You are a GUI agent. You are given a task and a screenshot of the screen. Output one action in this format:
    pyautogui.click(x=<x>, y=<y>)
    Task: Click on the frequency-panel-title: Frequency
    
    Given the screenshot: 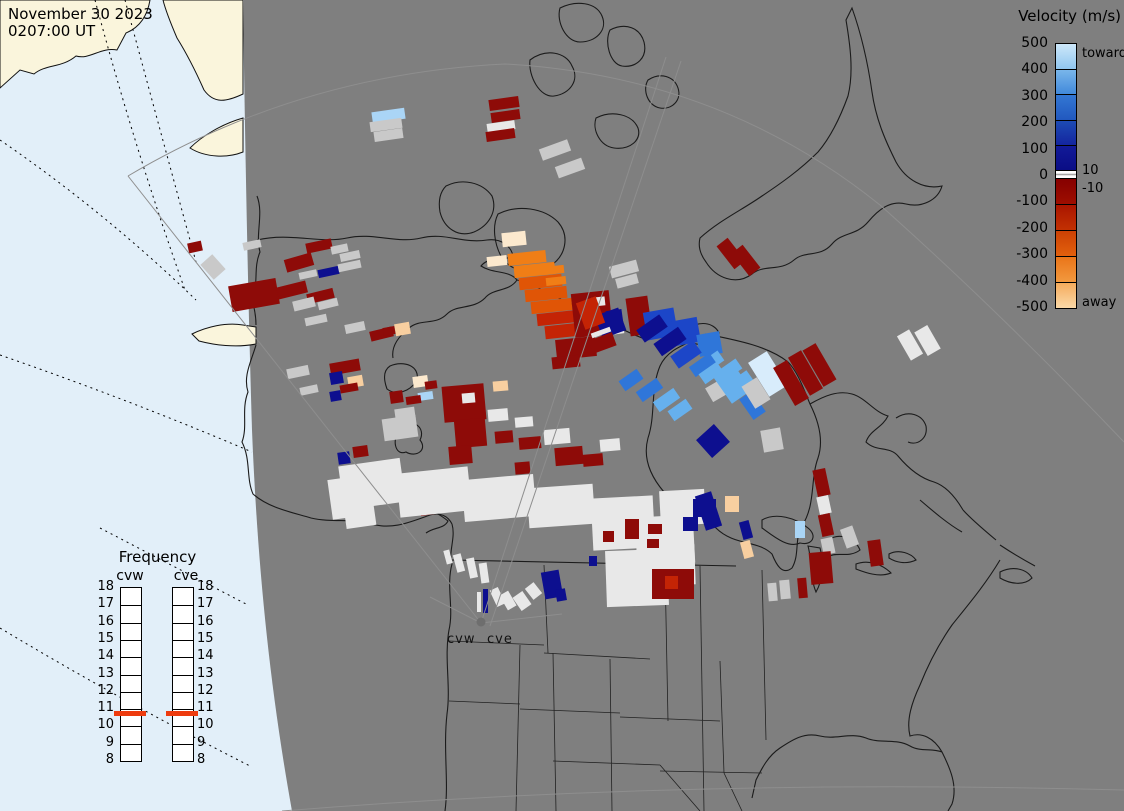 What is the action you would take?
    pyautogui.click(x=157, y=557)
    